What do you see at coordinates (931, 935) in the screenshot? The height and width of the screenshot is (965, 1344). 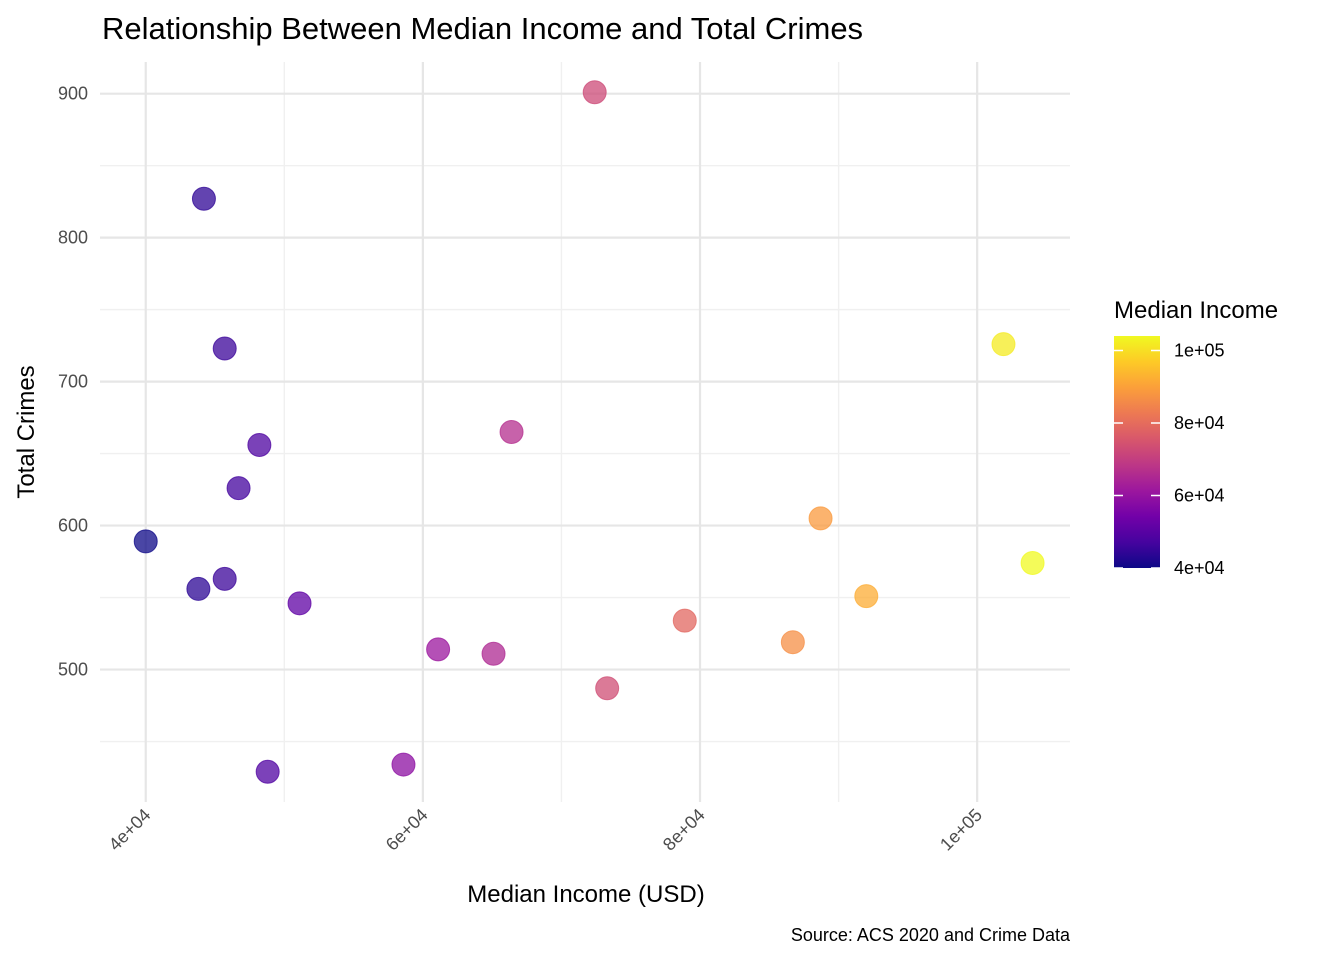 I see `caption: Source: ACS 2020 and Crime Data` at bounding box center [931, 935].